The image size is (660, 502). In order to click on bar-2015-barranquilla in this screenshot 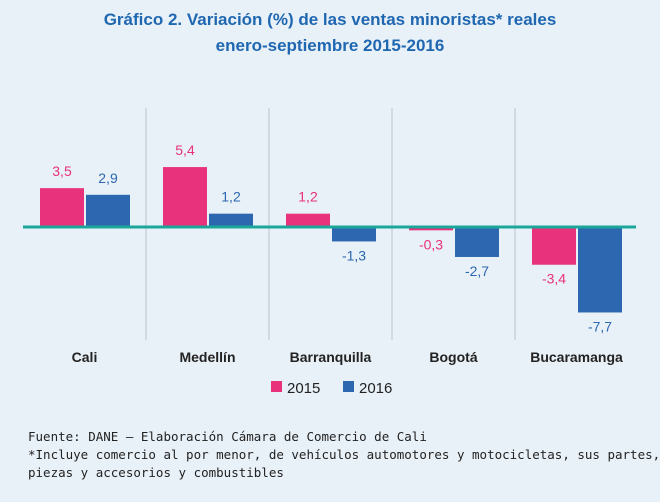, I will do `click(308, 220)`.